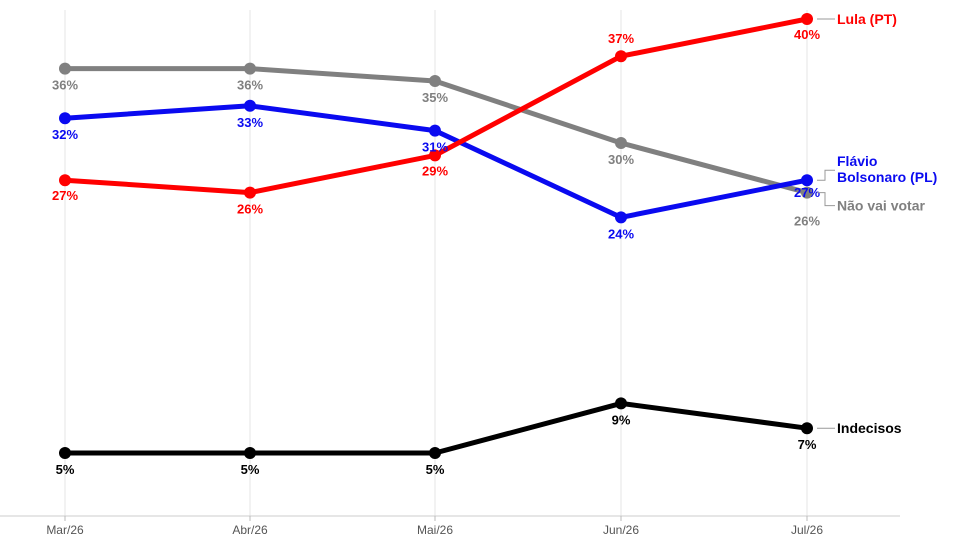 The image size is (960, 540). Describe the element at coordinates (435, 97) in the screenshot. I see `data-label: 35%` at that location.